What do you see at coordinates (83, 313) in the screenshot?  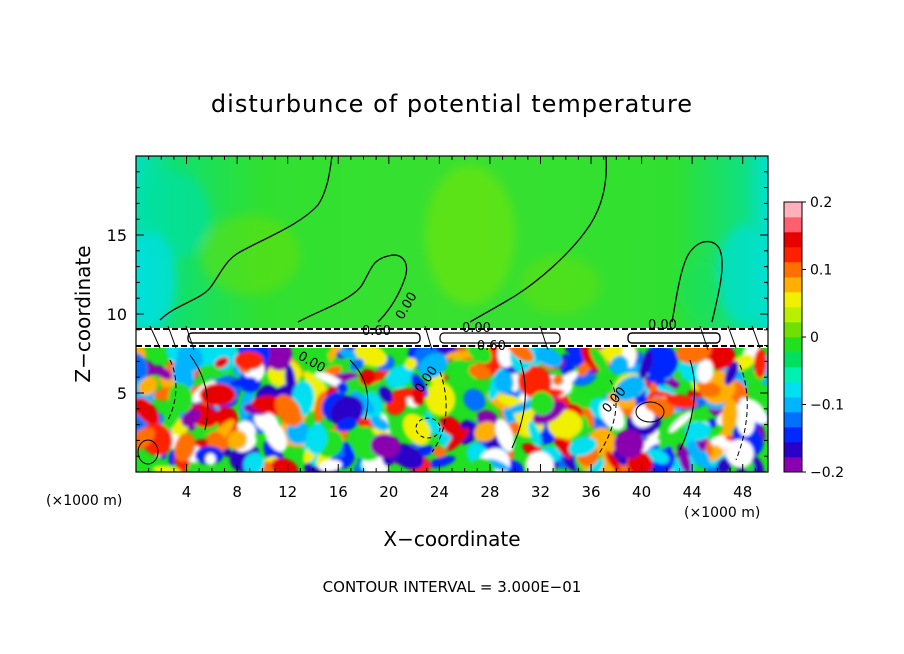 I see `y-axis-label: Z−coordinate` at bounding box center [83, 313].